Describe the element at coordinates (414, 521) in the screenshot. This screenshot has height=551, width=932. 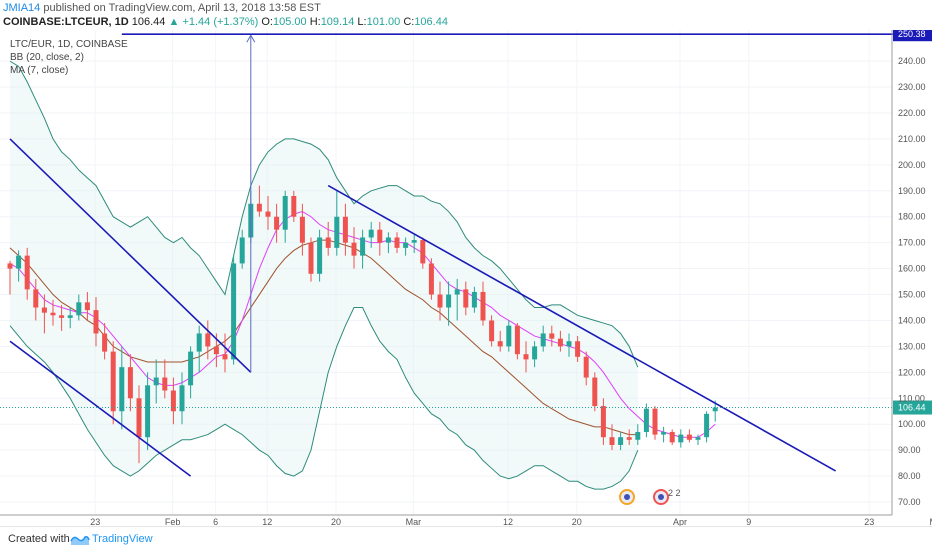
I see `x-tick-label: Mar` at that location.